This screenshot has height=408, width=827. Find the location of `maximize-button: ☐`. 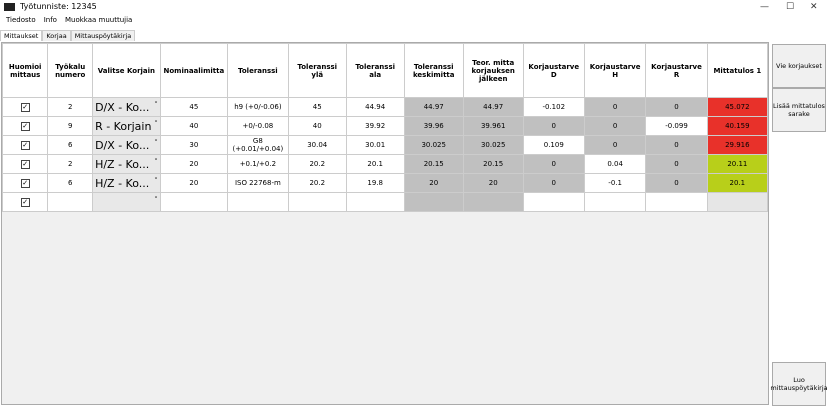

maximize-button: ☐ is located at coordinates (790, 7).